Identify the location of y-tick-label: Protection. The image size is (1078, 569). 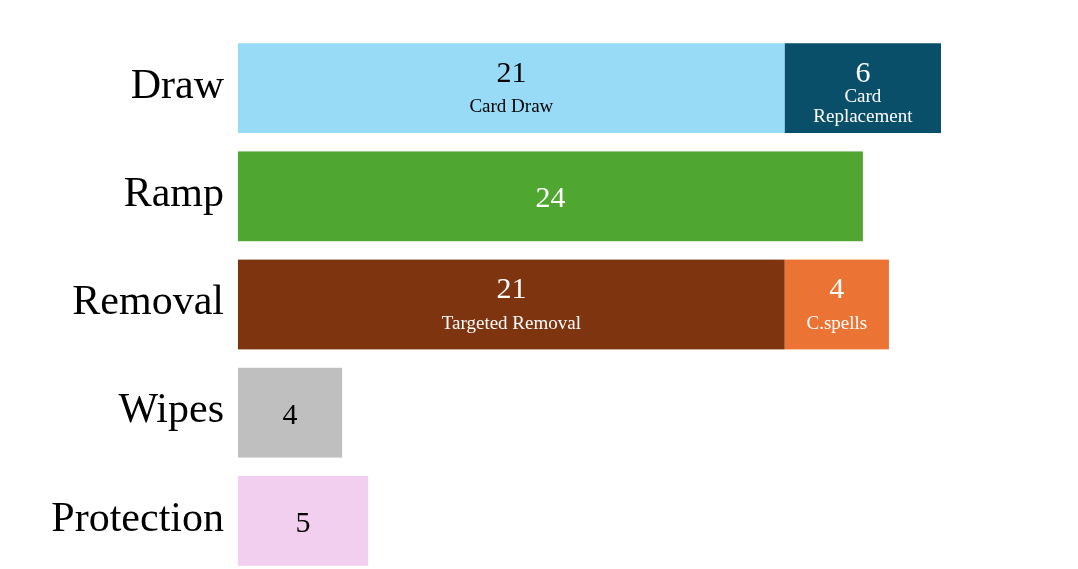
(137, 516).